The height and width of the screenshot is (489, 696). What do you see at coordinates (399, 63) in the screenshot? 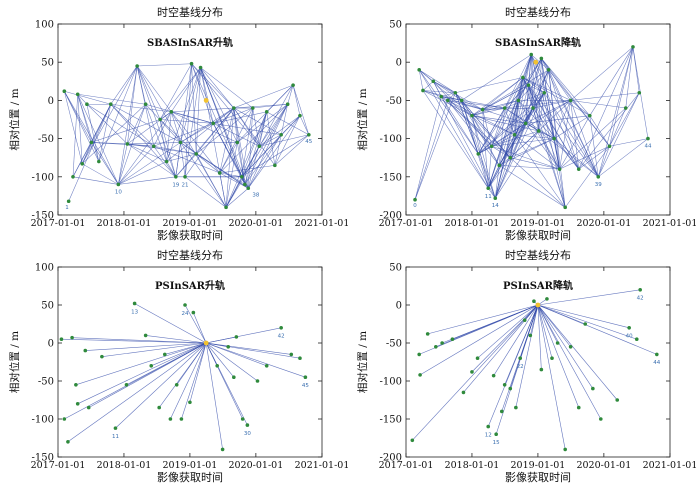
I see `y-tick-label: 0` at bounding box center [399, 63].